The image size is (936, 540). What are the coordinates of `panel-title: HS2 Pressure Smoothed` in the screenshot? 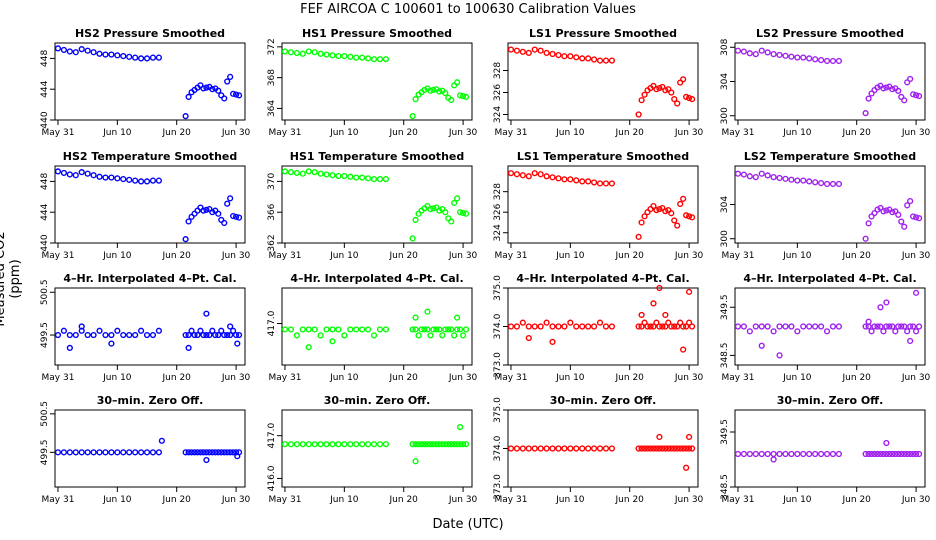 It's located at (150, 33).